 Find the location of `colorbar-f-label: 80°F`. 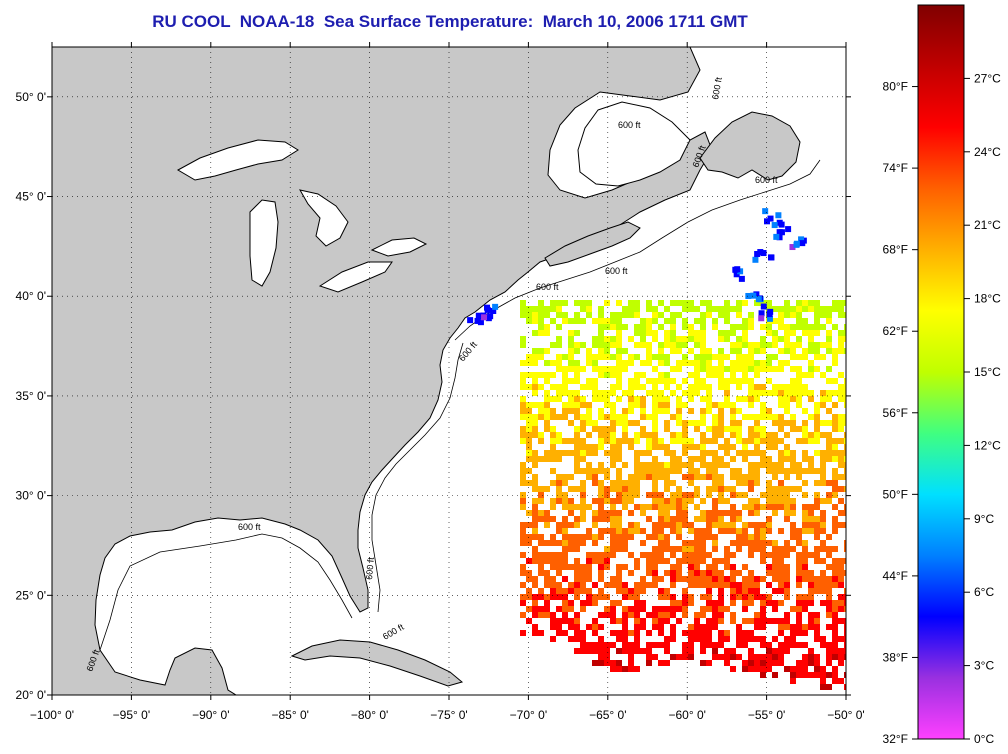

colorbar-f-label: 80°F is located at coordinates (895, 87).